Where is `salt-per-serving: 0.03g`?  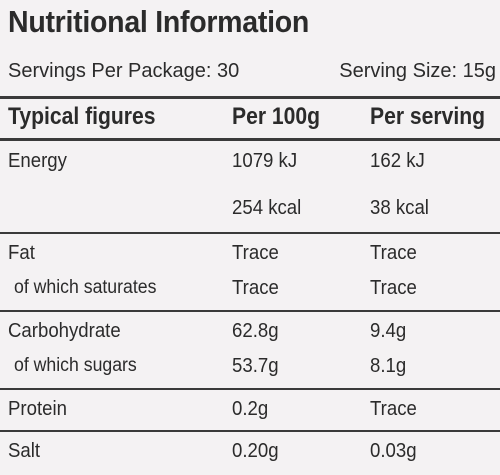 salt-per-serving: 0.03g is located at coordinates (393, 451).